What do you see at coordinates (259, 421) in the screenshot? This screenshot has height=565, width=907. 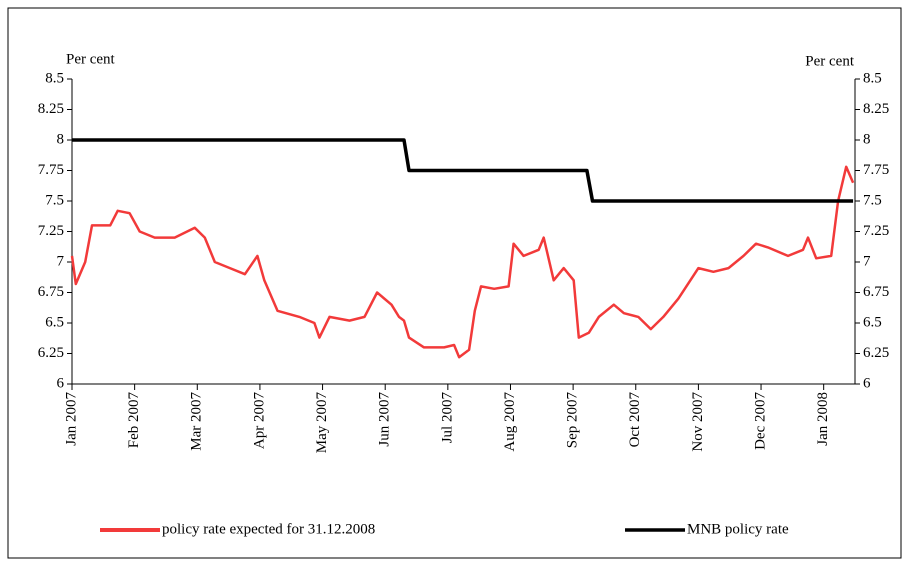 I see `x-tick-label: Apr 2007` at bounding box center [259, 421].